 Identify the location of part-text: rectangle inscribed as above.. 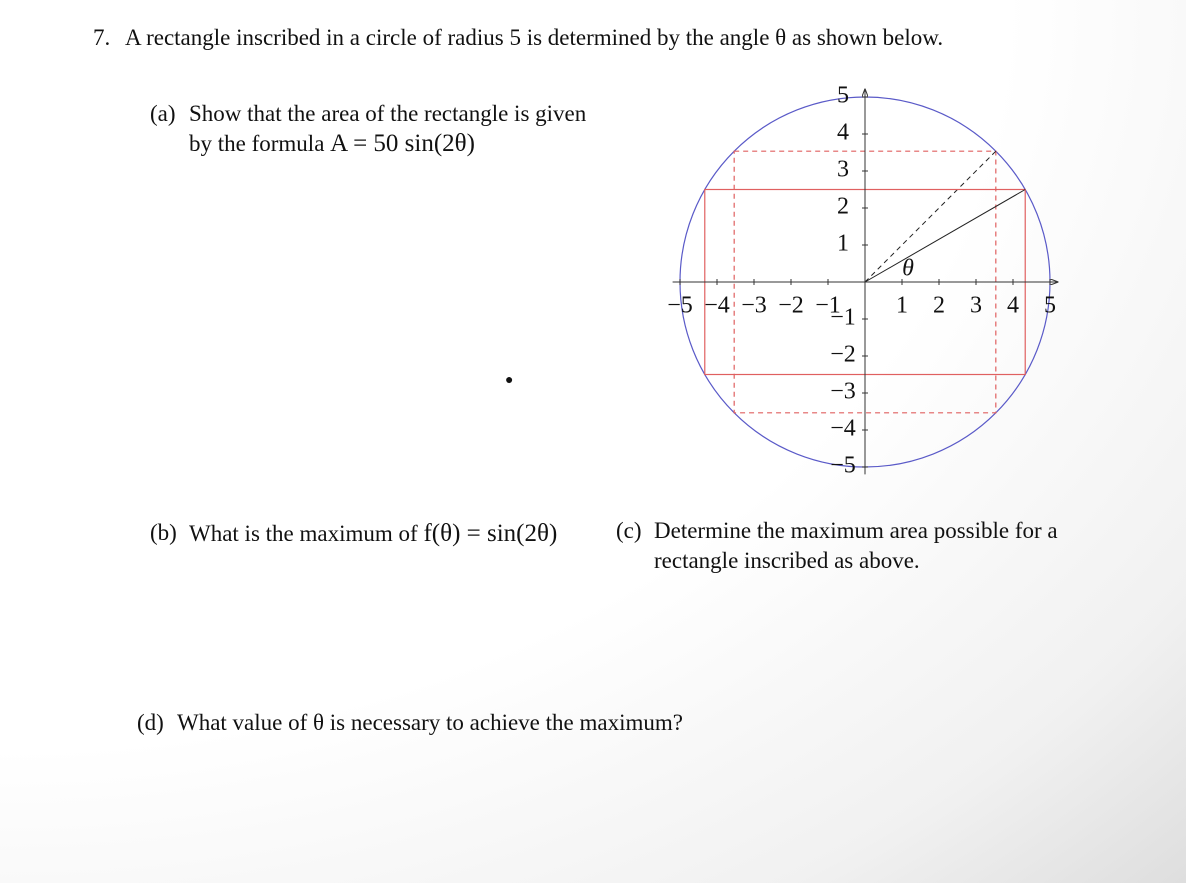
(787, 560).